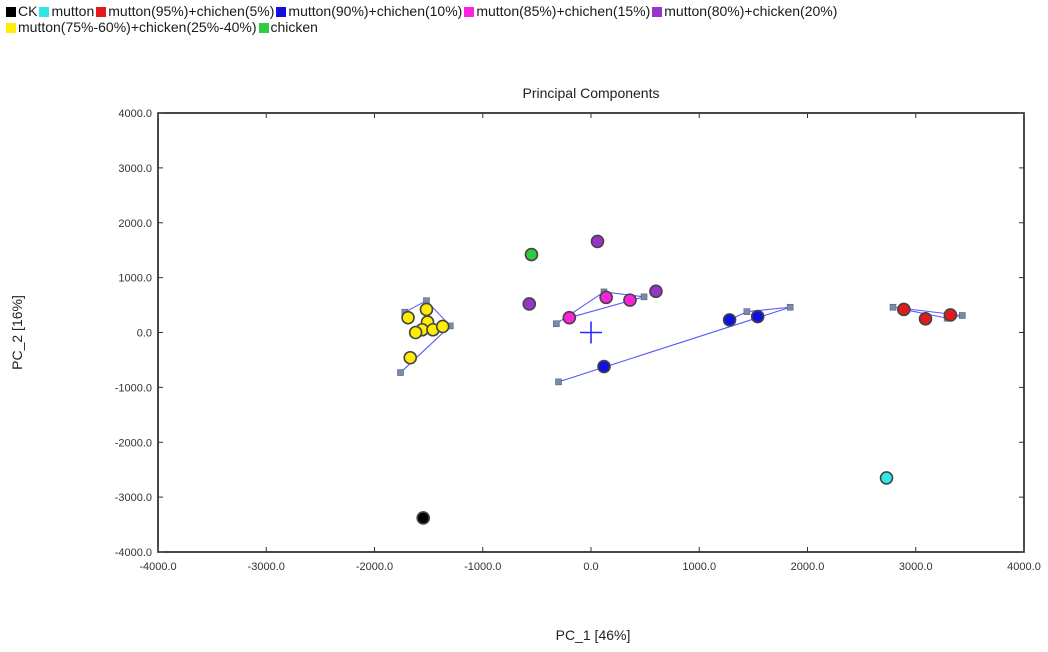 The width and height of the screenshot is (1048, 652). What do you see at coordinates (133, 388) in the screenshot?
I see `y-tick-label: -1000.0` at bounding box center [133, 388].